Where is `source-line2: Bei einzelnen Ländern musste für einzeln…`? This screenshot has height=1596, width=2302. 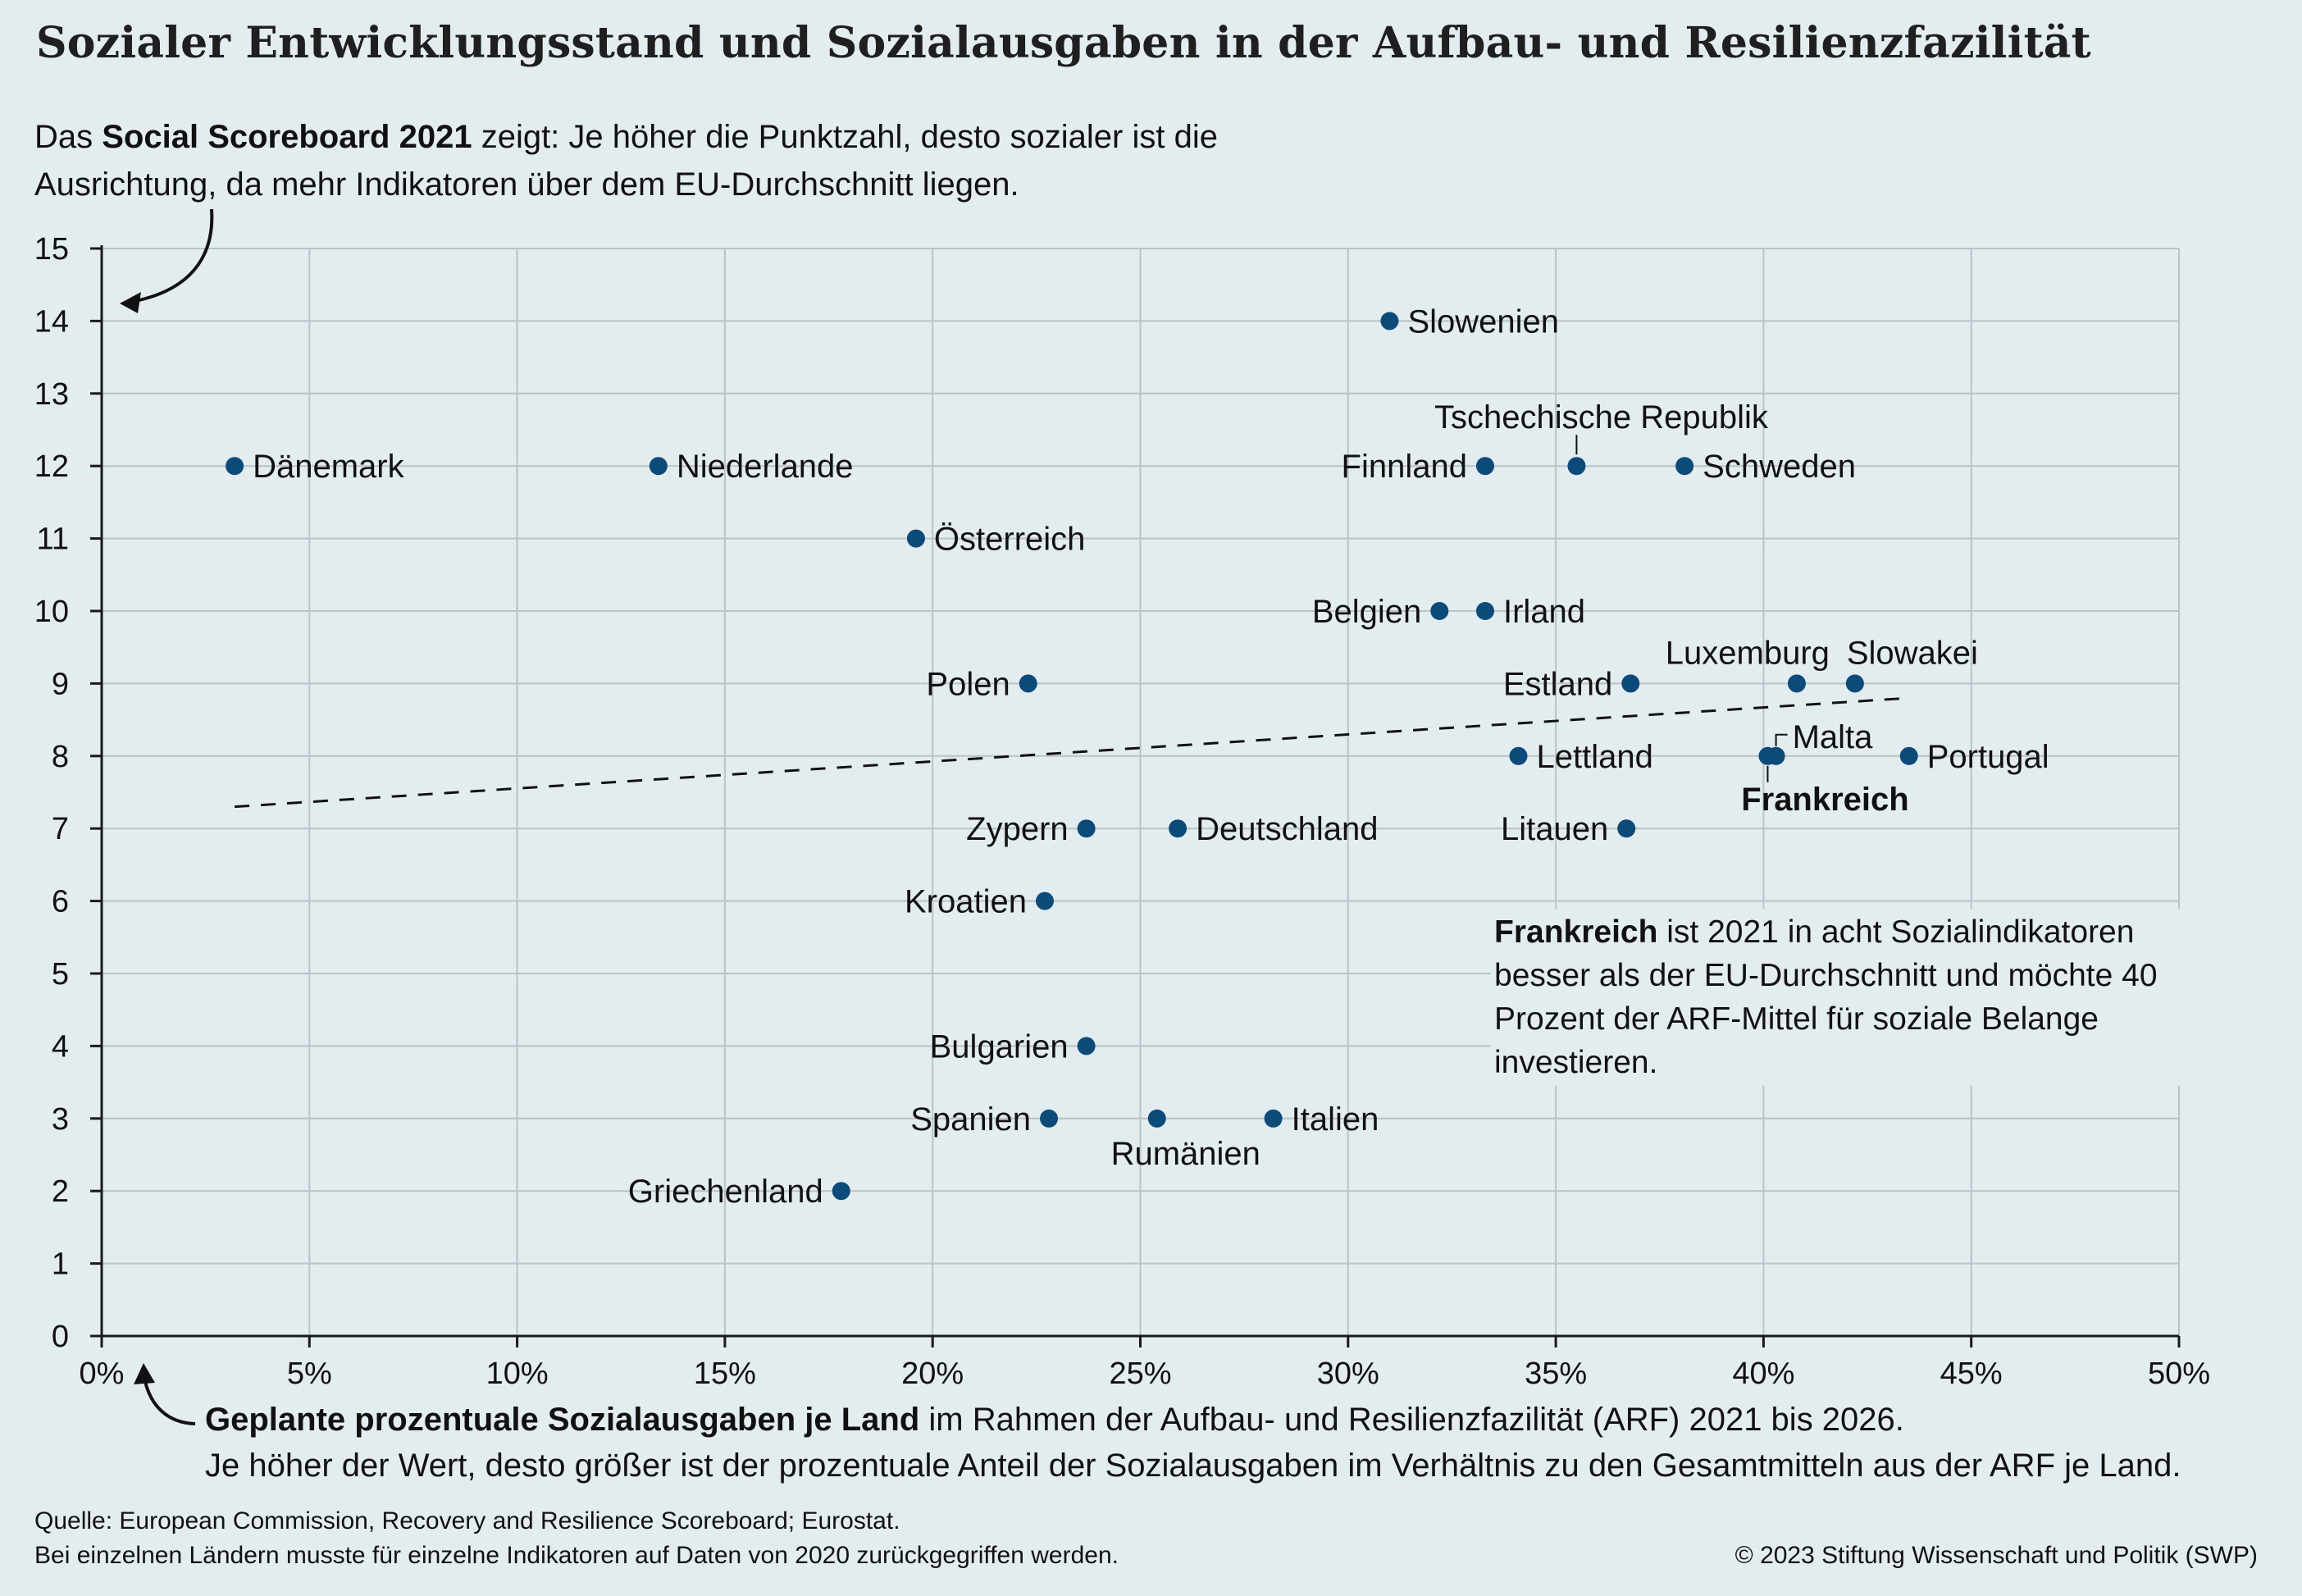
source-line2: Bei einzelnen Ländern musste für einzeln… is located at coordinates (576, 1555).